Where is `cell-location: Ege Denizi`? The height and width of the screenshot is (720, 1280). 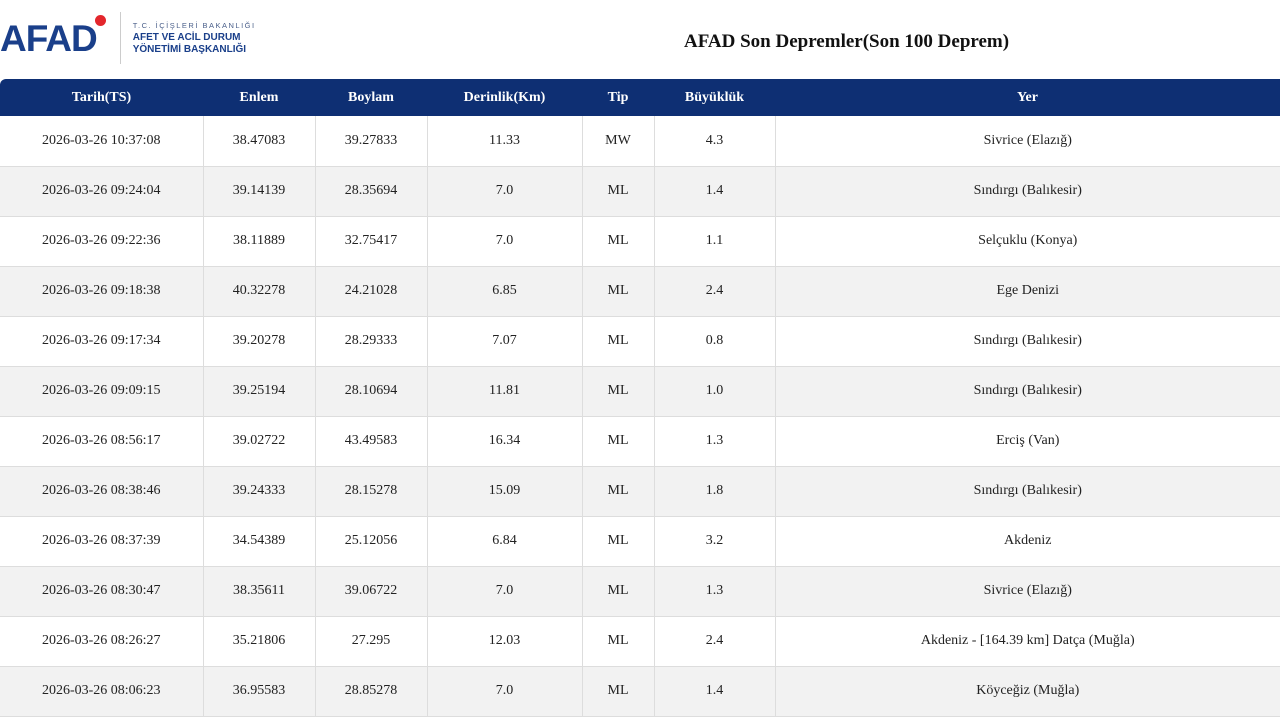
cell-location: Ege Denizi is located at coordinates (1027, 291).